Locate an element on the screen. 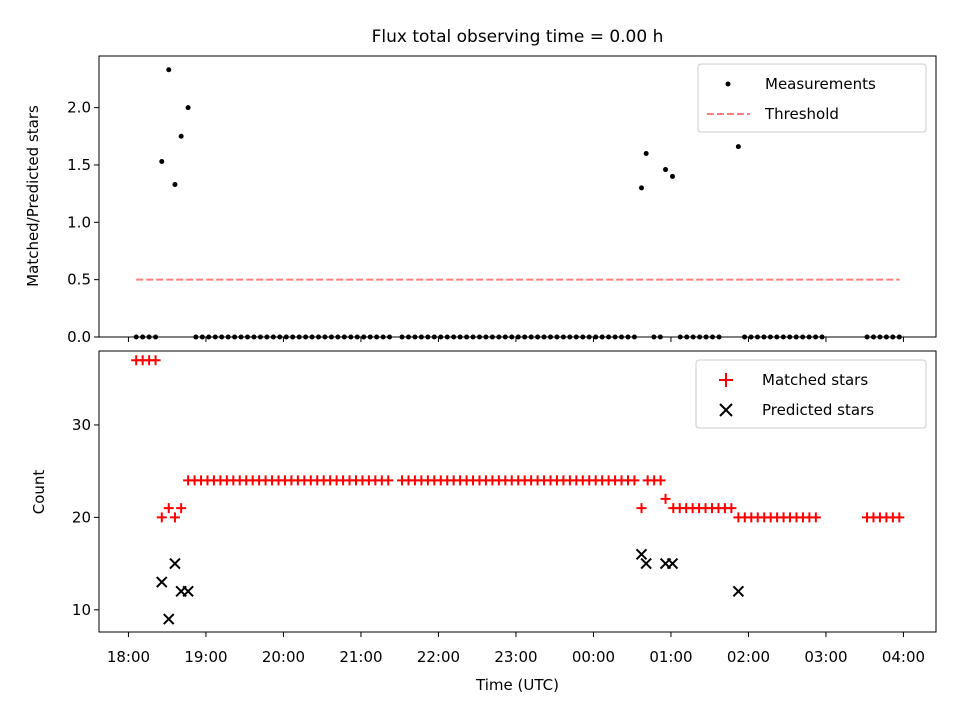  bottom-legend: Matched stars Predicted stars is located at coordinates (811, 394).